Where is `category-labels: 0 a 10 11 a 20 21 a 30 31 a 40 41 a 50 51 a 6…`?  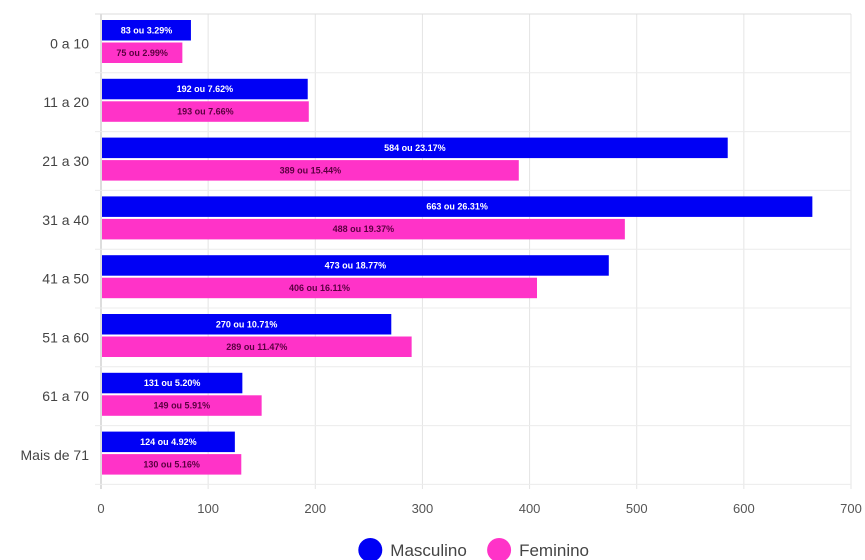 category-labels: 0 a 10 11 a 20 21 a 30 31 a 40 41 a 50 51 a 6… is located at coordinates (55, 249).